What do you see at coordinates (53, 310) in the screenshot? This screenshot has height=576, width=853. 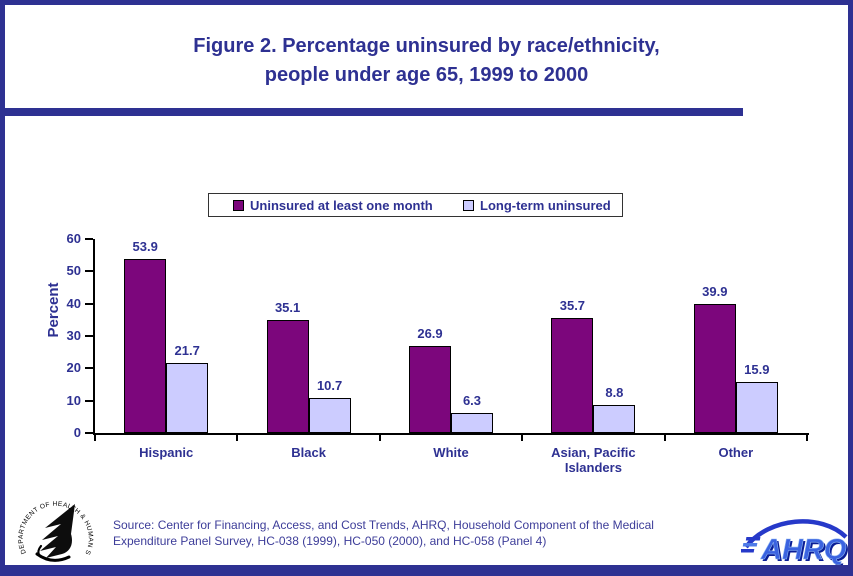 I see `y-axis-title: Percent` at bounding box center [53, 310].